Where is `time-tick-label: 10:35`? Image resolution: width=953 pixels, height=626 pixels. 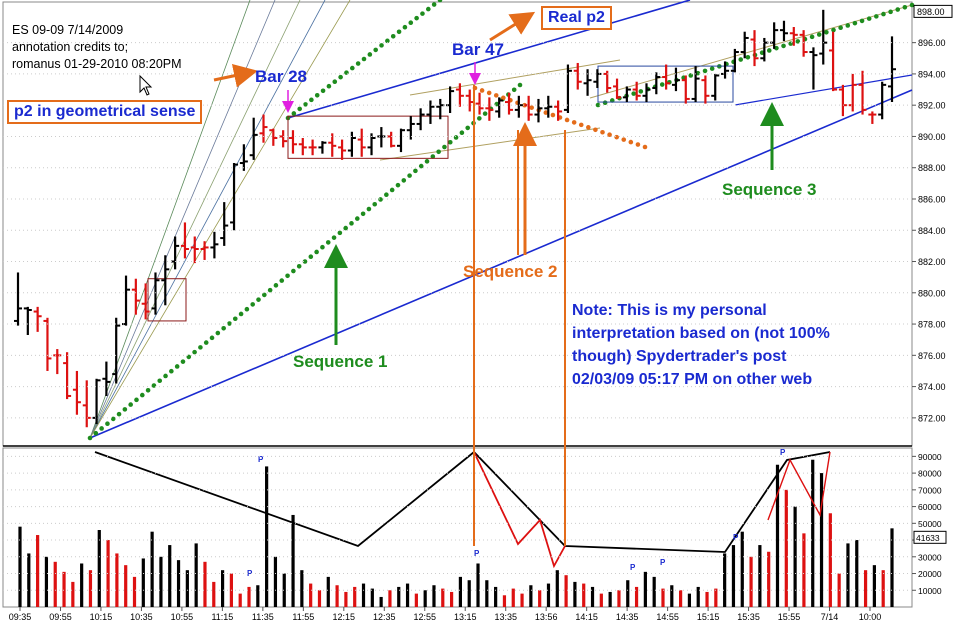 time-tick-label: 10:35 is located at coordinates (141, 617).